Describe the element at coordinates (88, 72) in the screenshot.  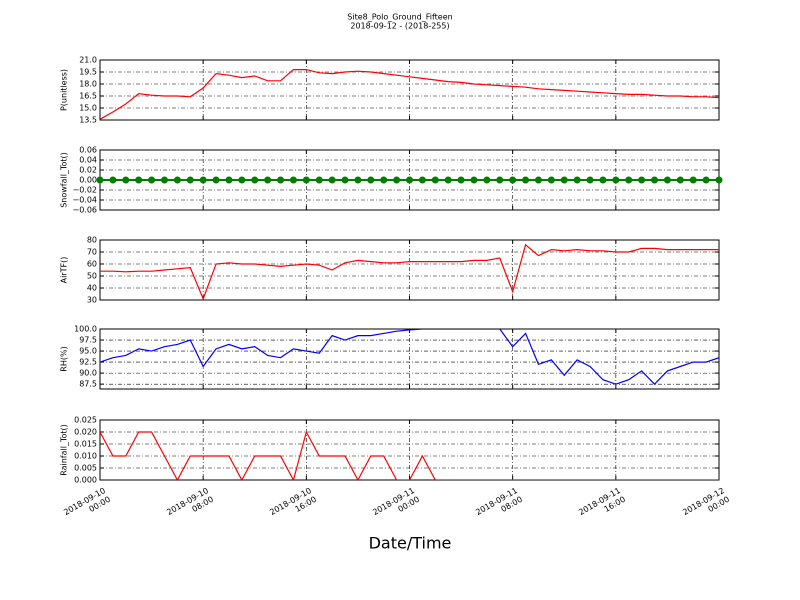
I see `y-tick-label: 19.5` at that location.